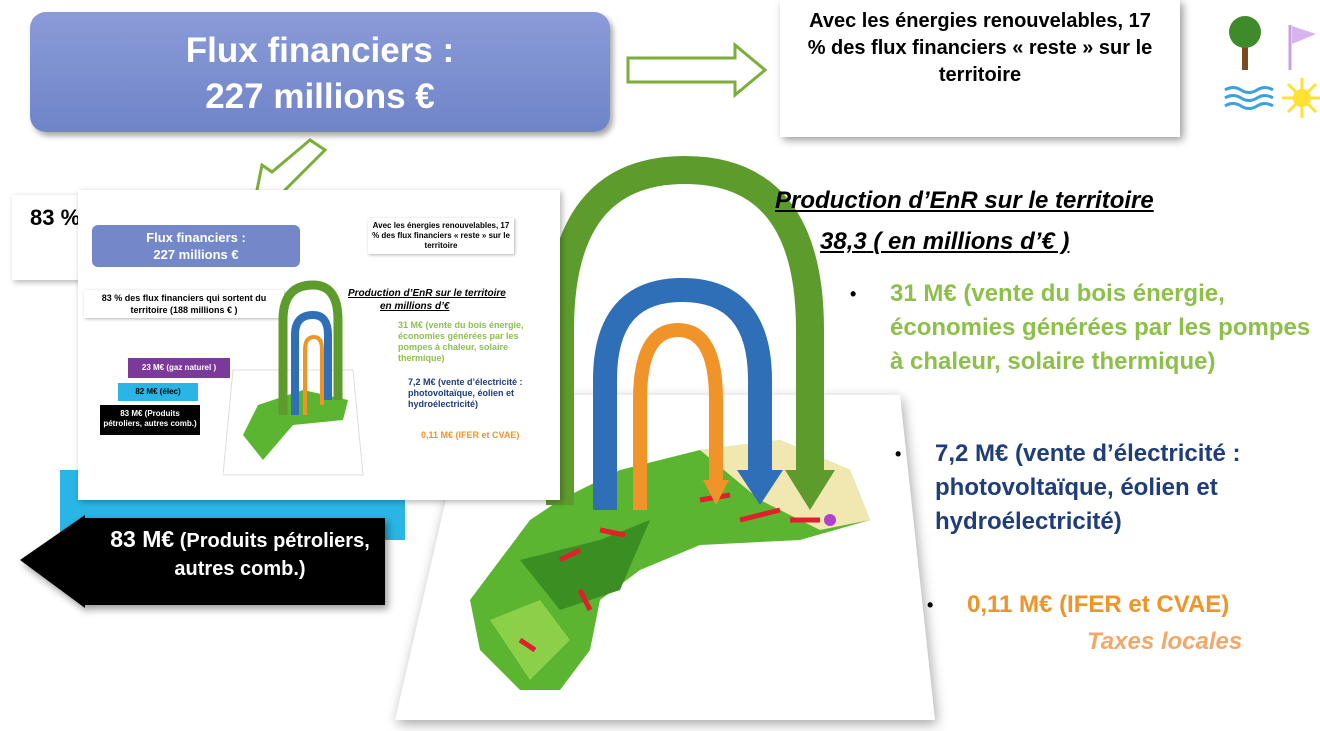  I want to click on total: 38,3, so click(843, 241).